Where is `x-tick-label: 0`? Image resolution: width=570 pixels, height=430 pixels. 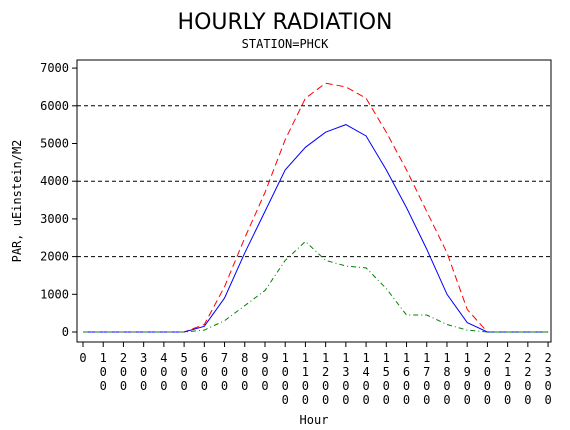
x-tick-label: 0 is located at coordinates (82, 358).